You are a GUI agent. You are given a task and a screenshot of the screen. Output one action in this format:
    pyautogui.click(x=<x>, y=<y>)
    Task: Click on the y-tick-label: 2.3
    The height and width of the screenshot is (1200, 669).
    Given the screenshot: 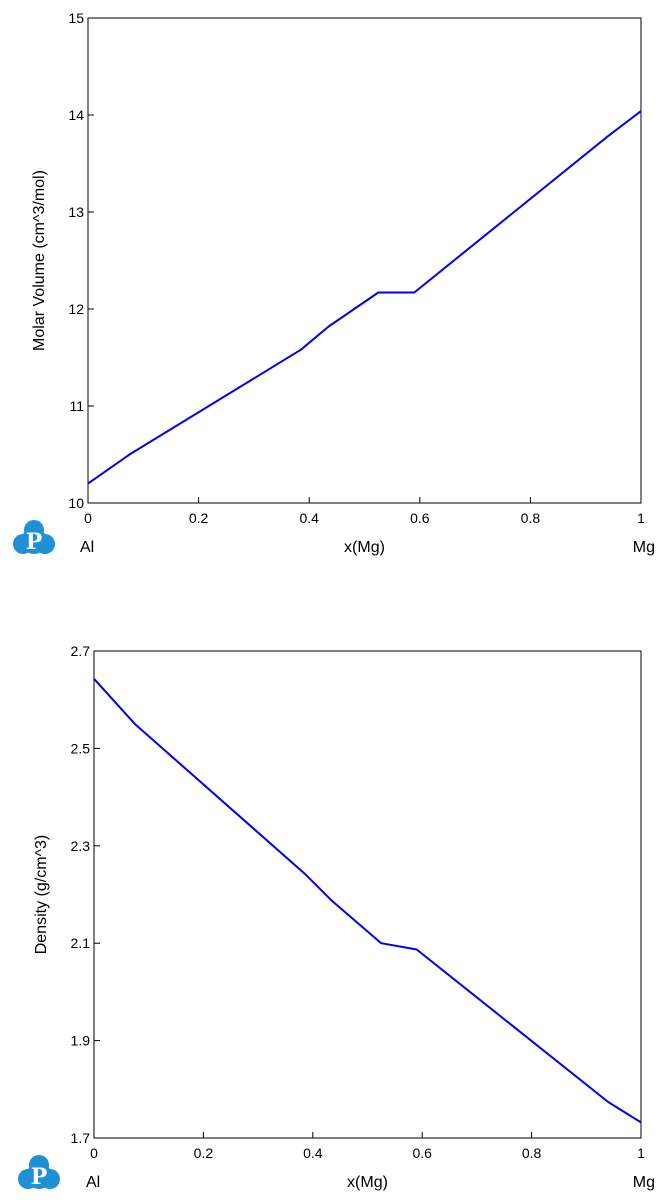 What is the action you would take?
    pyautogui.click(x=81, y=846)
    